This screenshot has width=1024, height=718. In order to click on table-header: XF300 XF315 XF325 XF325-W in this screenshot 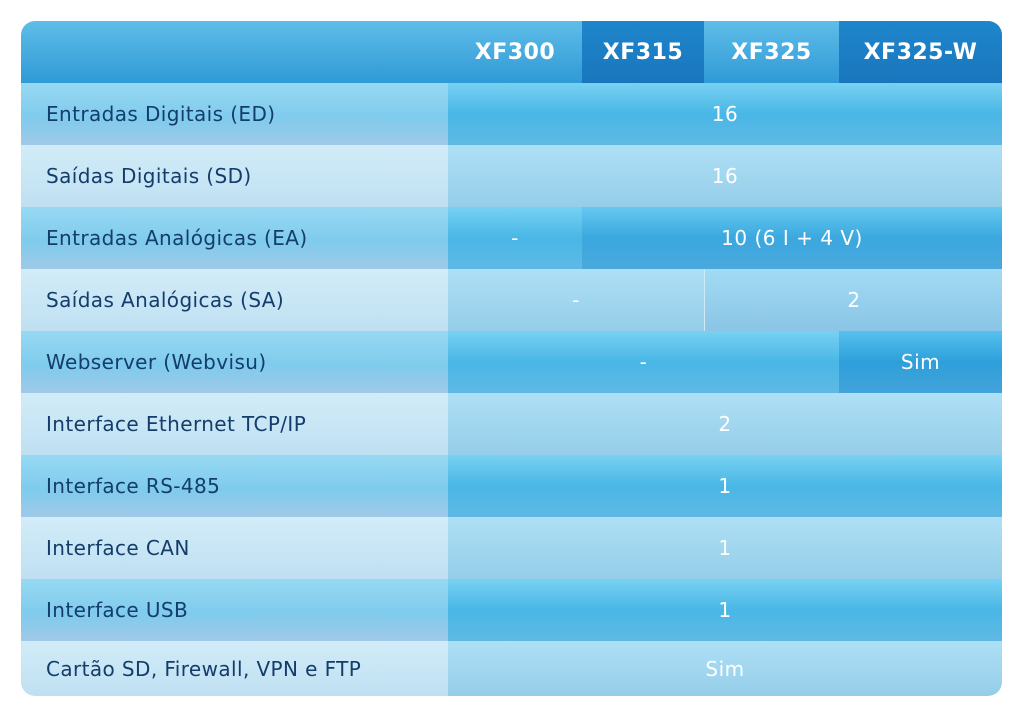, I will do `click(511, 52)`.